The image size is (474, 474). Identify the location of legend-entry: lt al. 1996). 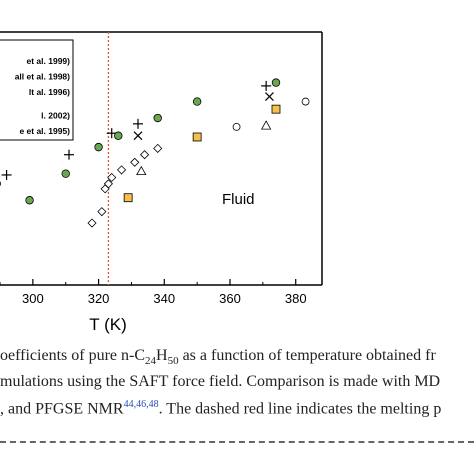
(49, 92).